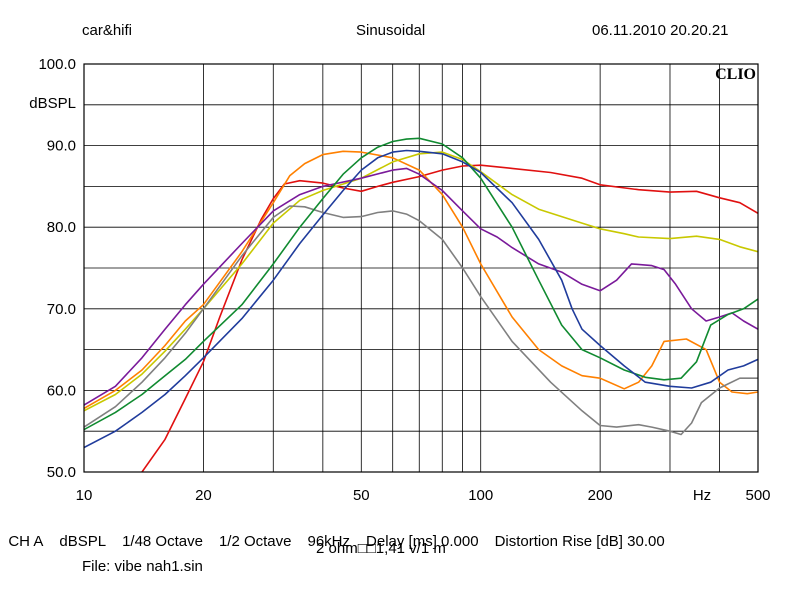 The width and height of the screenshot is (800, 600). What do you see at coordinates (423, 495) in the screenshot?
I see `x-tick-labels: 10 20 50 100 200 500` at bounding box center [423, 495].